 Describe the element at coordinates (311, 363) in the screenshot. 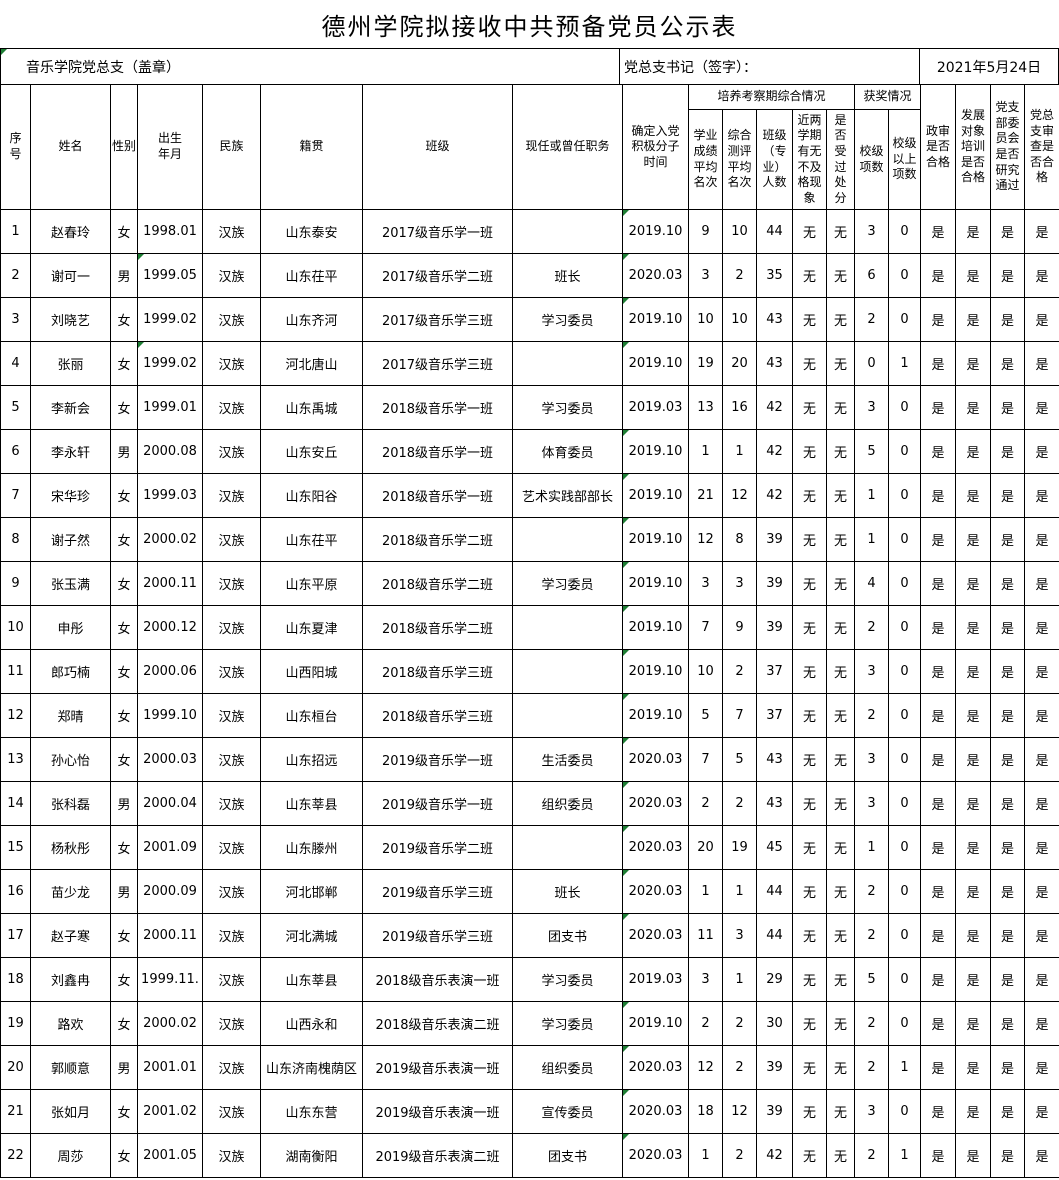

I see `cell-native: 河北唐山` at that location.